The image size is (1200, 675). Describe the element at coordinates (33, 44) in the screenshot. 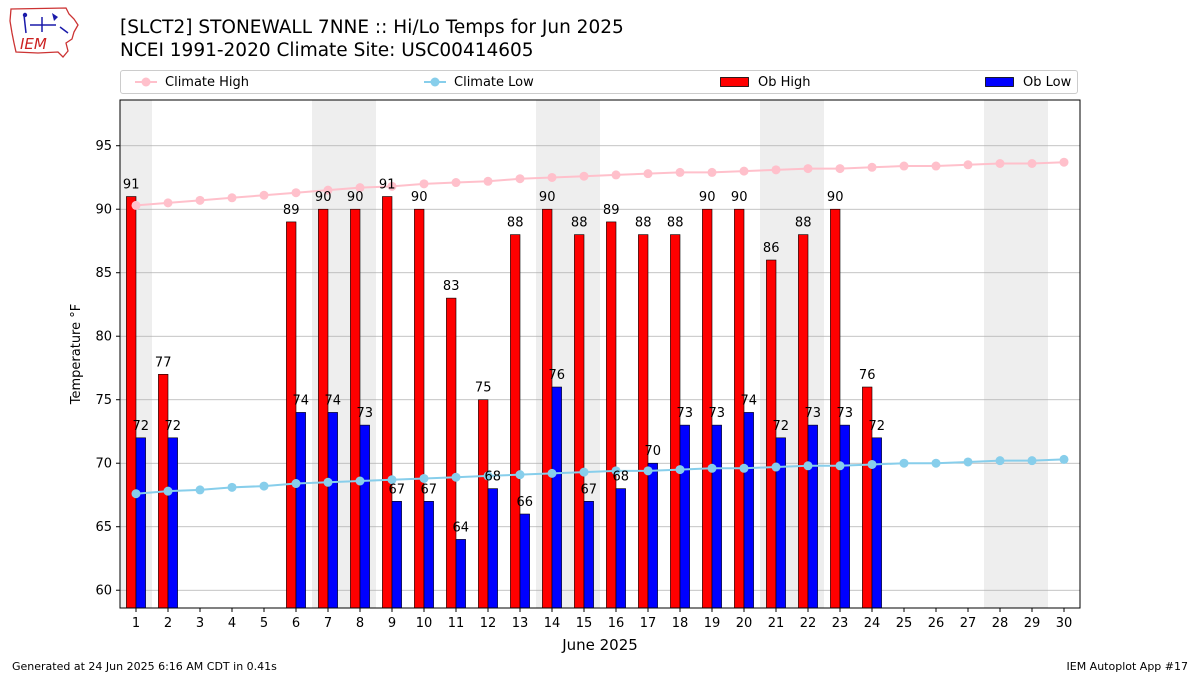

I see `logo-text: IEM` at that location.